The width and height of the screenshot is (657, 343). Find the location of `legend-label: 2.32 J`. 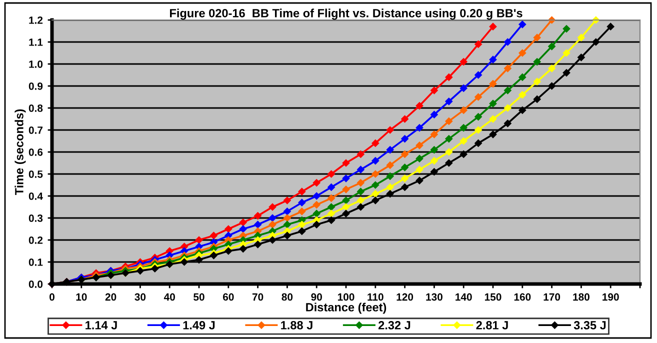

legend-label: 2.32 J is located at coordinates (394, 325).